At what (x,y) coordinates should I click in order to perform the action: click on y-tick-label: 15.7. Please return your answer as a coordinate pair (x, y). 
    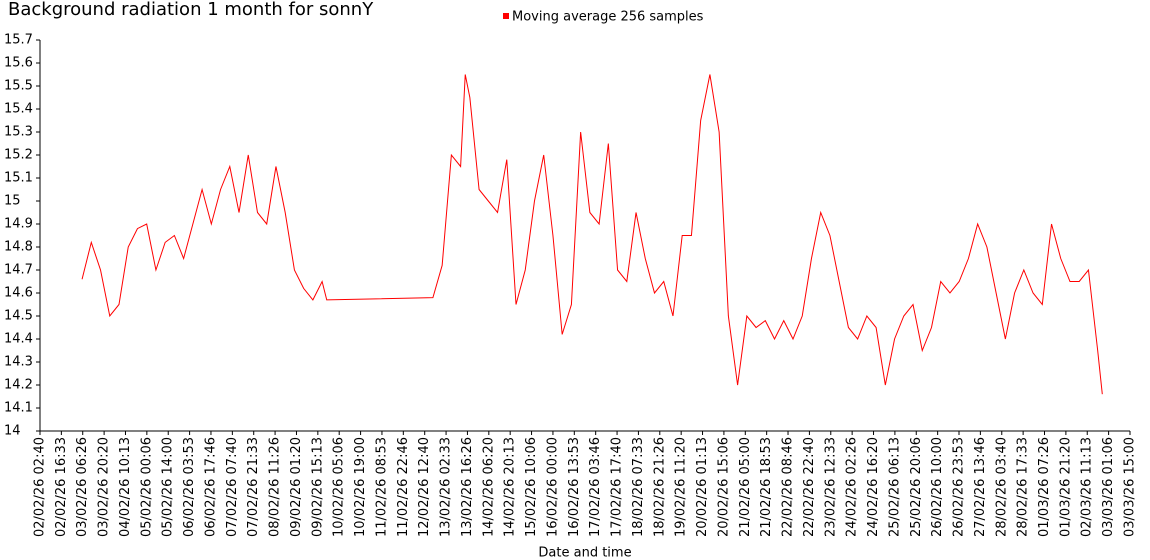
    Looking at the image, I should click on (18, 40).